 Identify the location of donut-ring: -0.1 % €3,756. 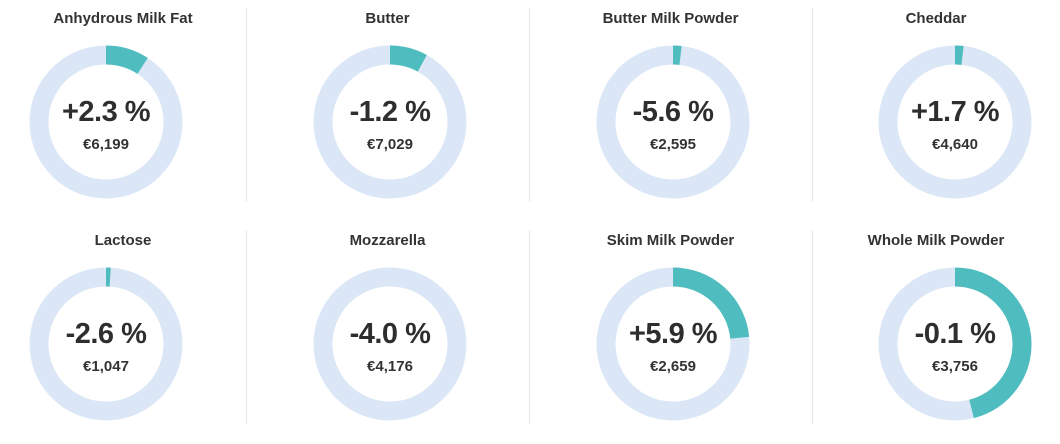
(955, 344).